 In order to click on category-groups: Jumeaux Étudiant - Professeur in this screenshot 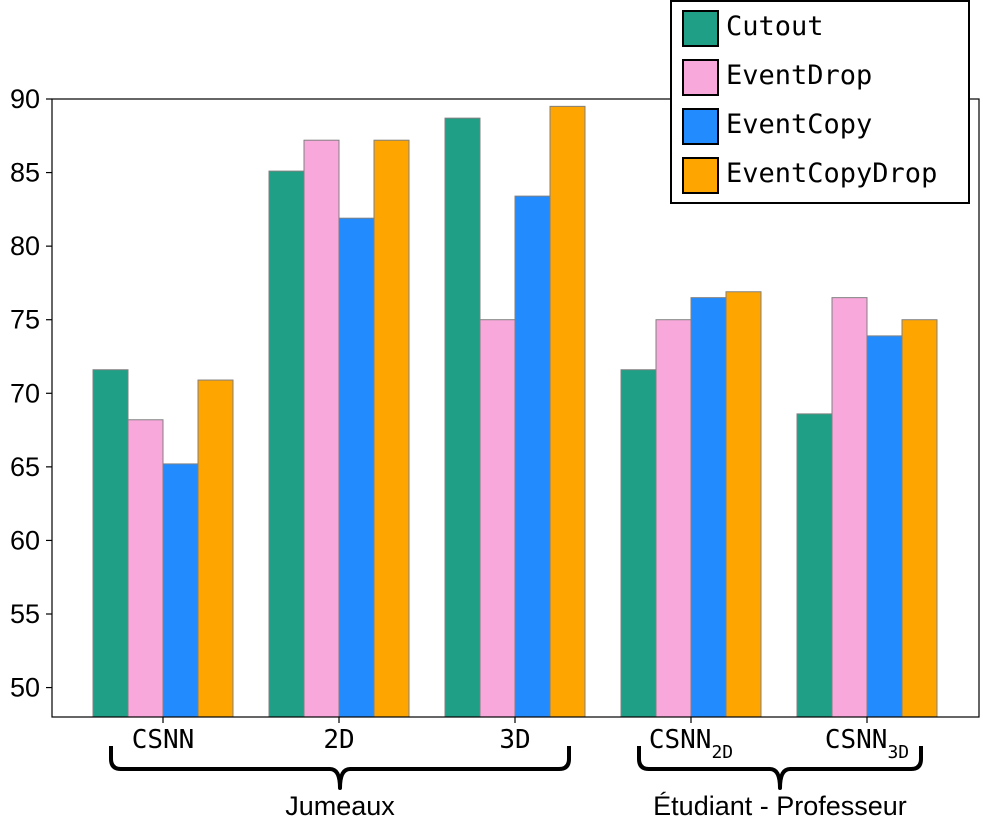, I will do `click(516, 783)`.